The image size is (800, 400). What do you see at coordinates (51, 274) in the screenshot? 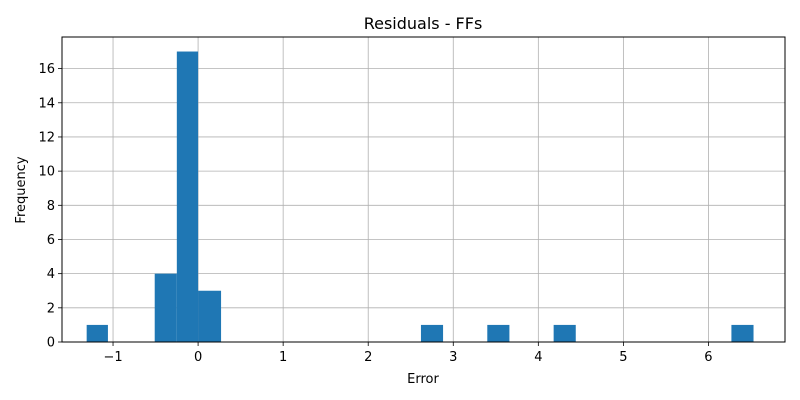
I see `y-tick-label: 4` at bounding box center [51, 274].